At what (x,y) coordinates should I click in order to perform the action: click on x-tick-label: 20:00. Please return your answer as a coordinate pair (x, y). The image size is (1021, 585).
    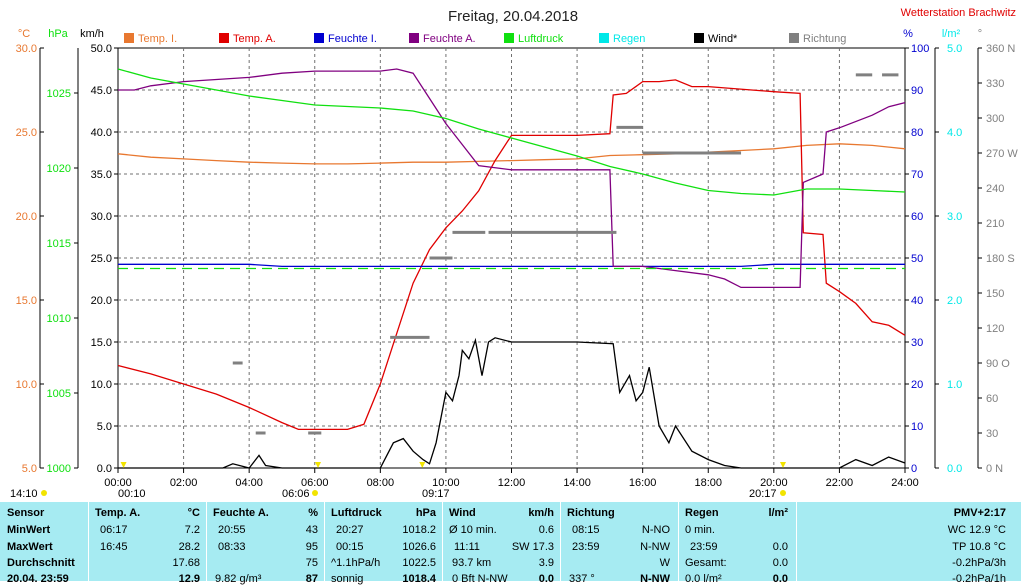
    Looking at the image, I should click on (774, 483).